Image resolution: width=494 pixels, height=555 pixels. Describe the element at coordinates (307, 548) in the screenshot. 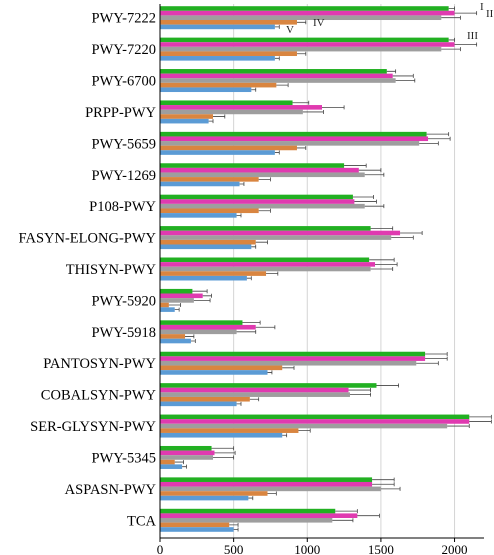

I see `x-tick-label: 1000` at that location.